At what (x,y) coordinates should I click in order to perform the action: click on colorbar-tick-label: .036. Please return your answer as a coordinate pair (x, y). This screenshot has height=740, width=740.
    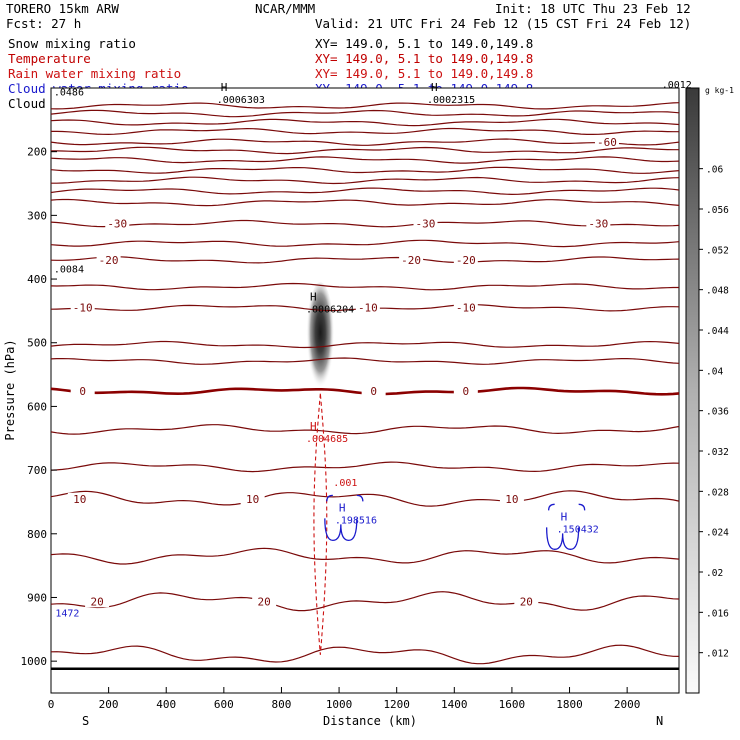
    Looking at the image, I should click on (717, 412).